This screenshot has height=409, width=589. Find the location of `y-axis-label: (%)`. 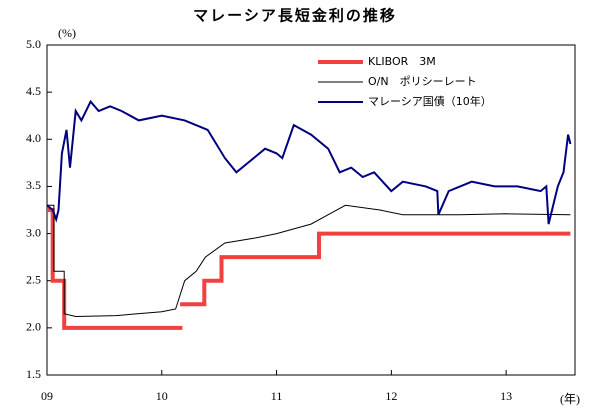

y-axis-label: (%) is located at coordinates (67, 33).